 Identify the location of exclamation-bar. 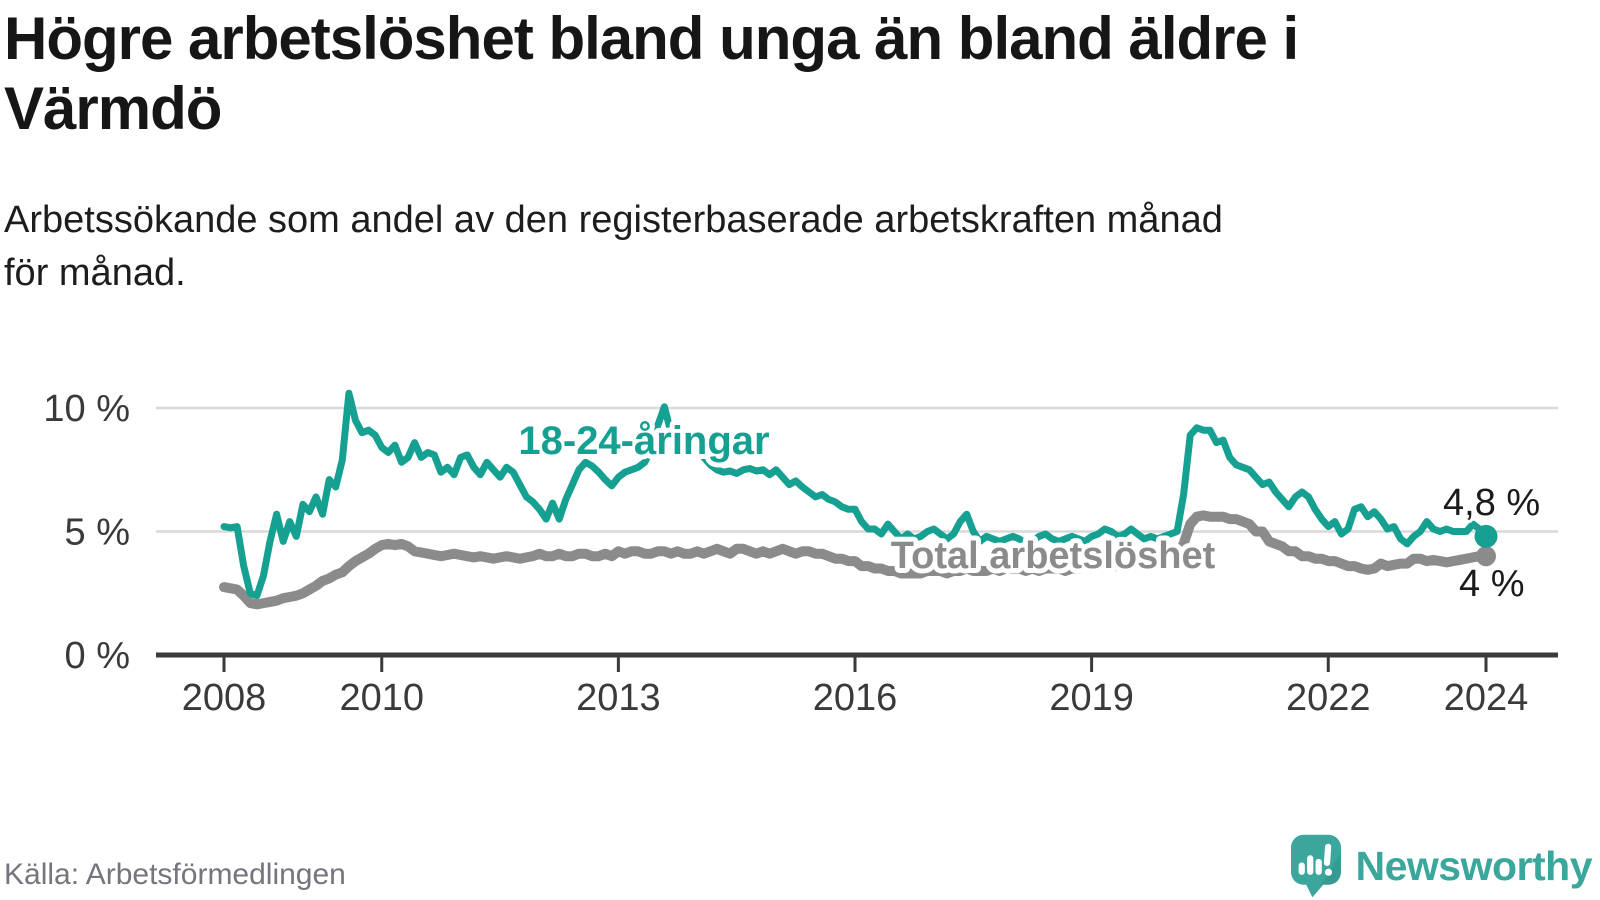
(1327, 854).